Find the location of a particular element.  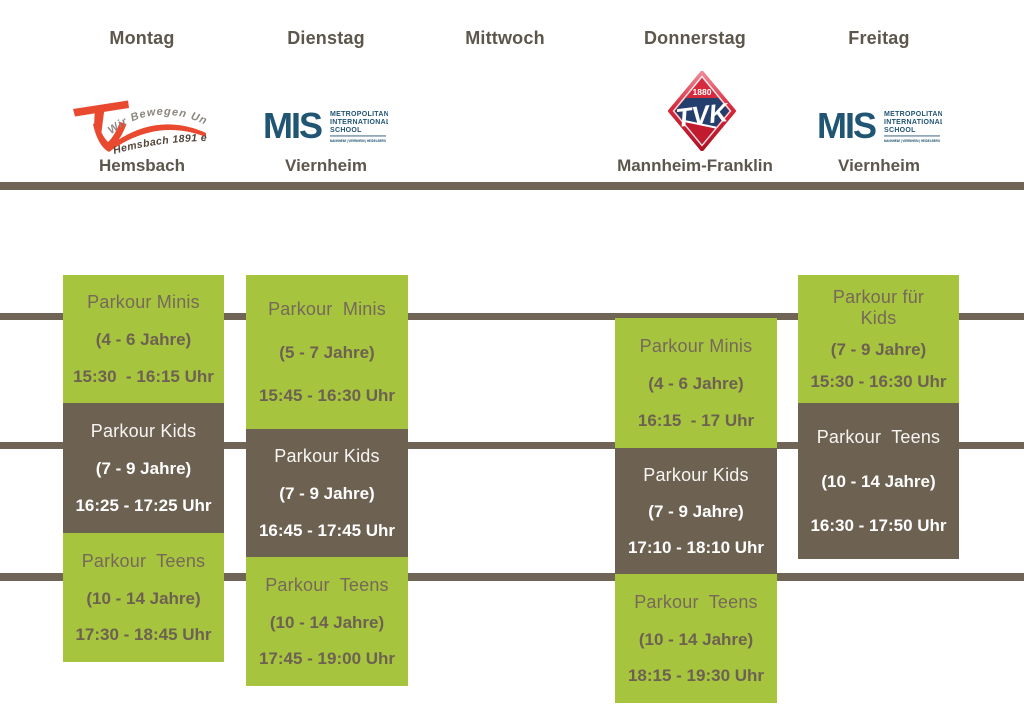

class-time: 18:15 - 19:30 Uhr is located at coordinates (696, 676).